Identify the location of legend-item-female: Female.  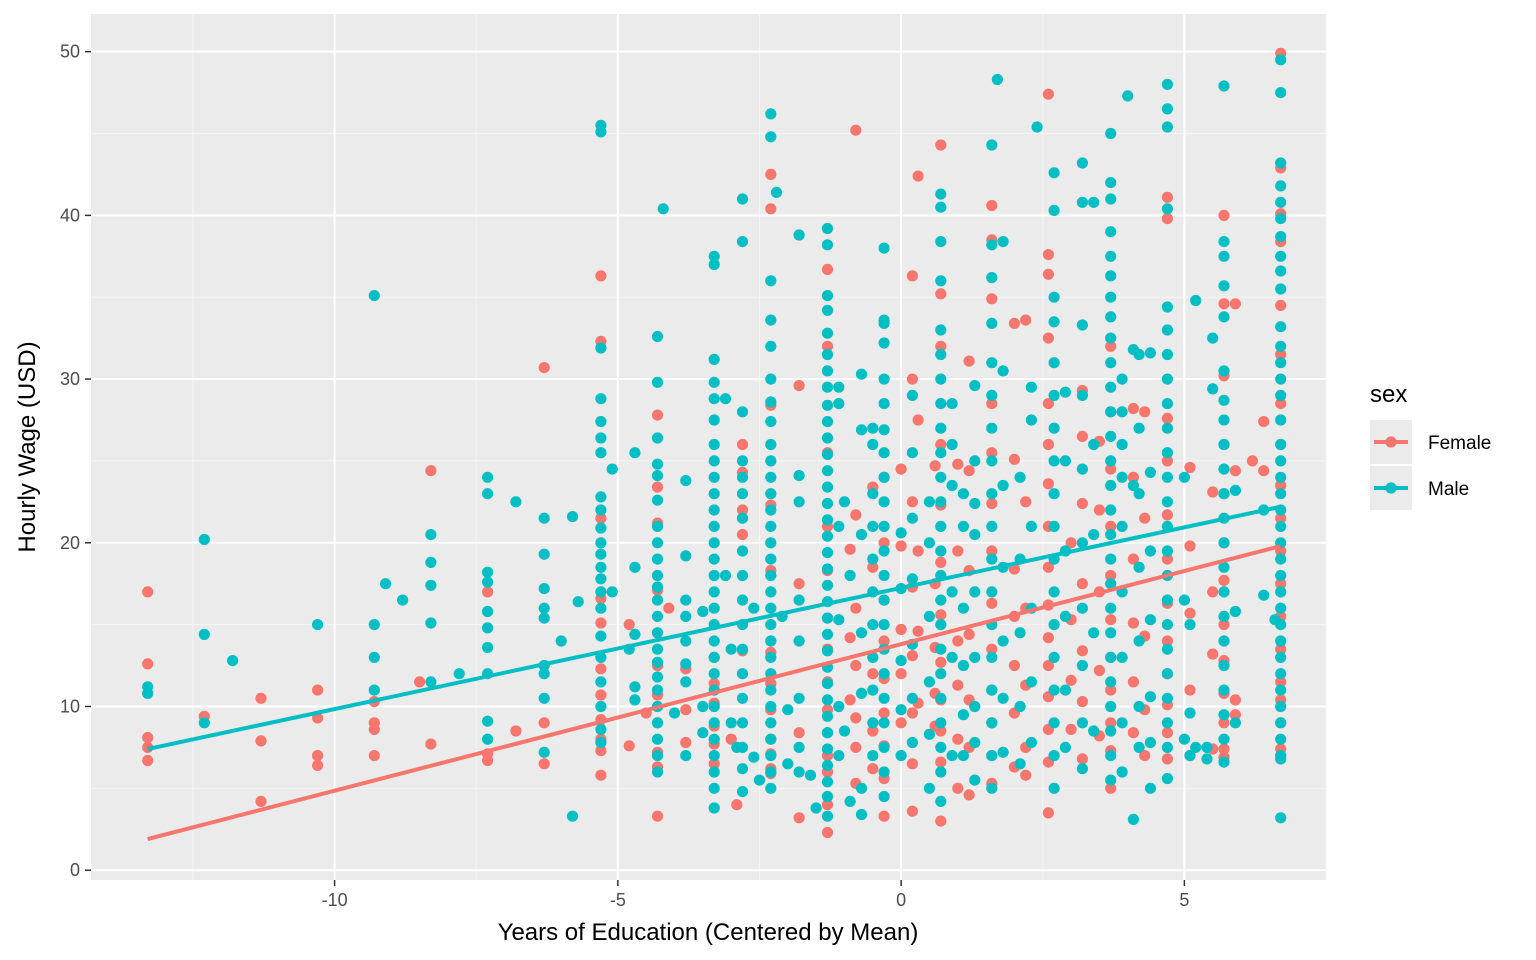
(1430, 442).